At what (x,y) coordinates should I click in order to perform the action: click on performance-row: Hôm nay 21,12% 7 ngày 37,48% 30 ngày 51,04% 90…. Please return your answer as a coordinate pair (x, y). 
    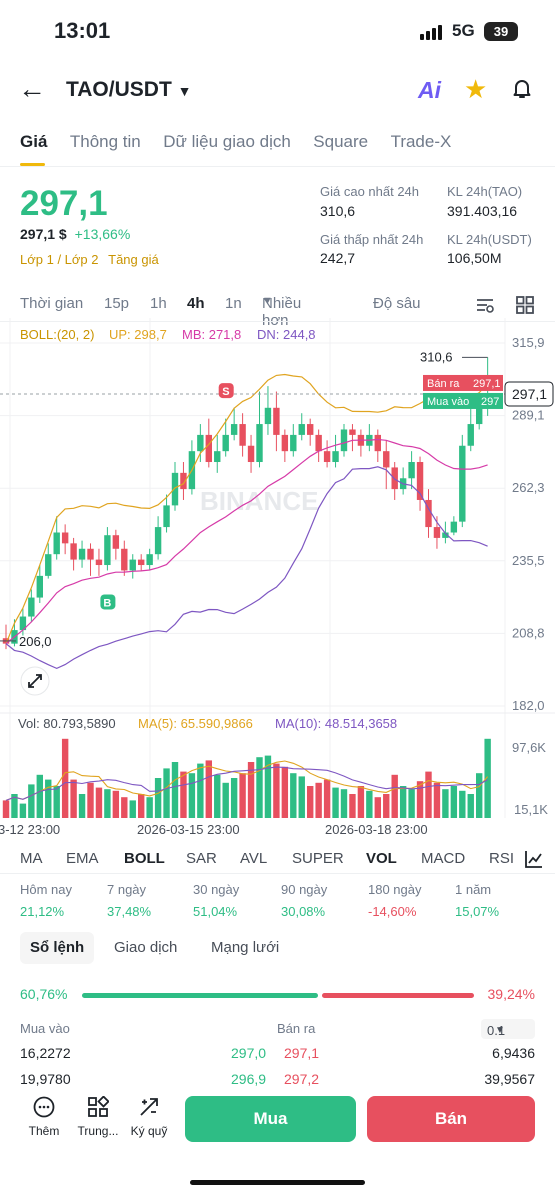
    Looking at the image, I should click on (277, 902).